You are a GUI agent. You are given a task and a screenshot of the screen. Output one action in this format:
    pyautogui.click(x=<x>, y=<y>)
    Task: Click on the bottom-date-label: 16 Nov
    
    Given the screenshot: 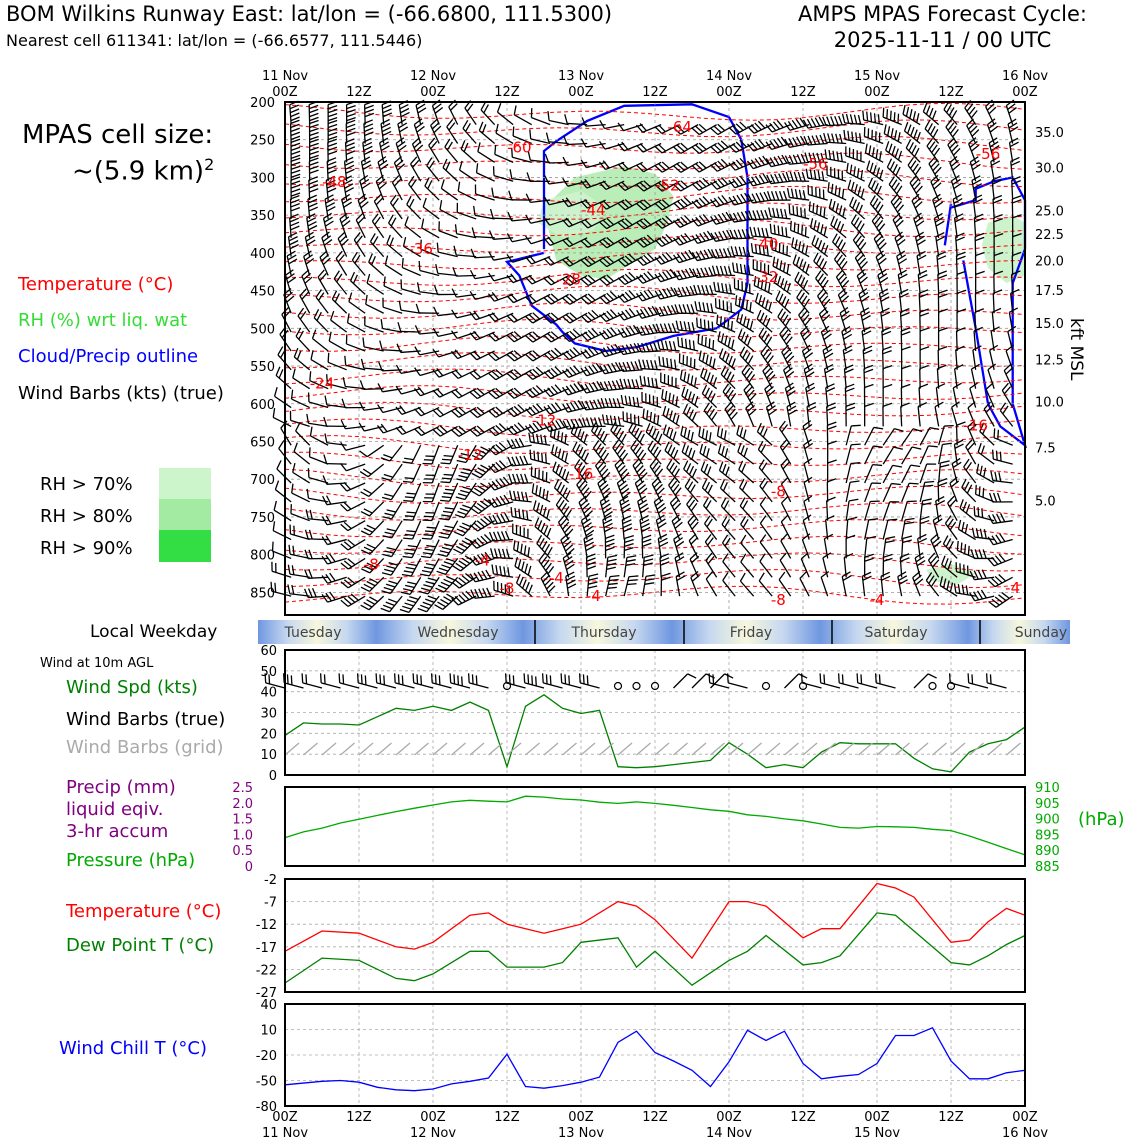 What is the action you would take?
    pyautogui.click(x=1025, y=1133)
    